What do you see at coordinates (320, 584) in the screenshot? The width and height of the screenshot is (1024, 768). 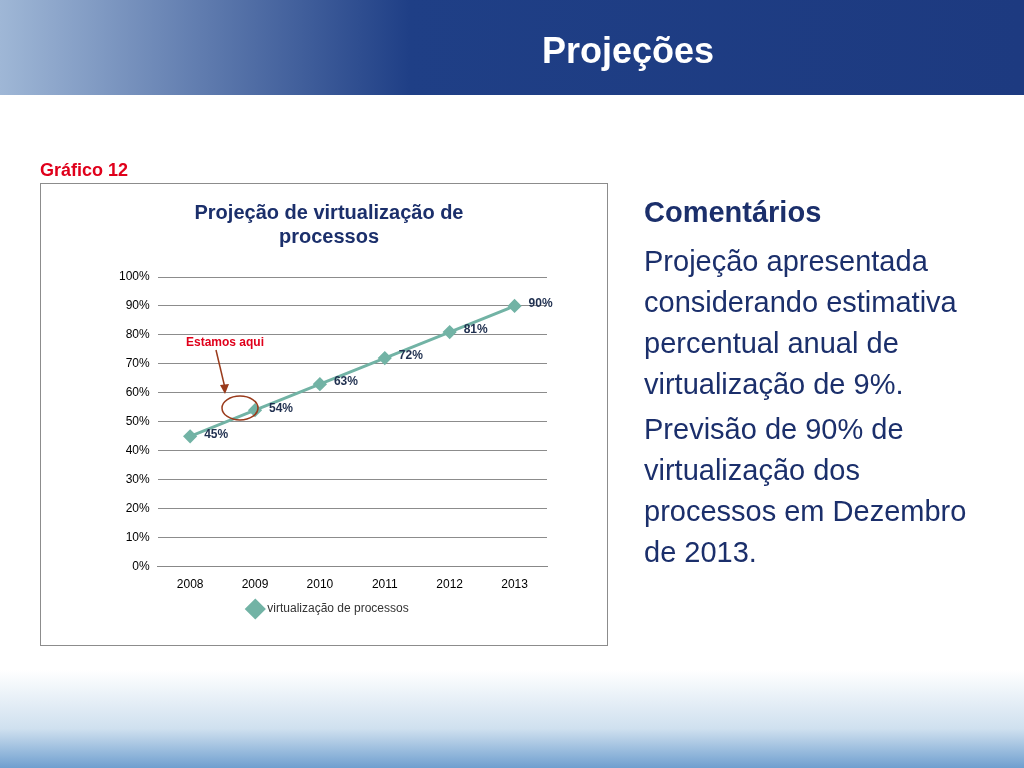 I see `x-tick-label: 2010` at bounding box center [320, 584].